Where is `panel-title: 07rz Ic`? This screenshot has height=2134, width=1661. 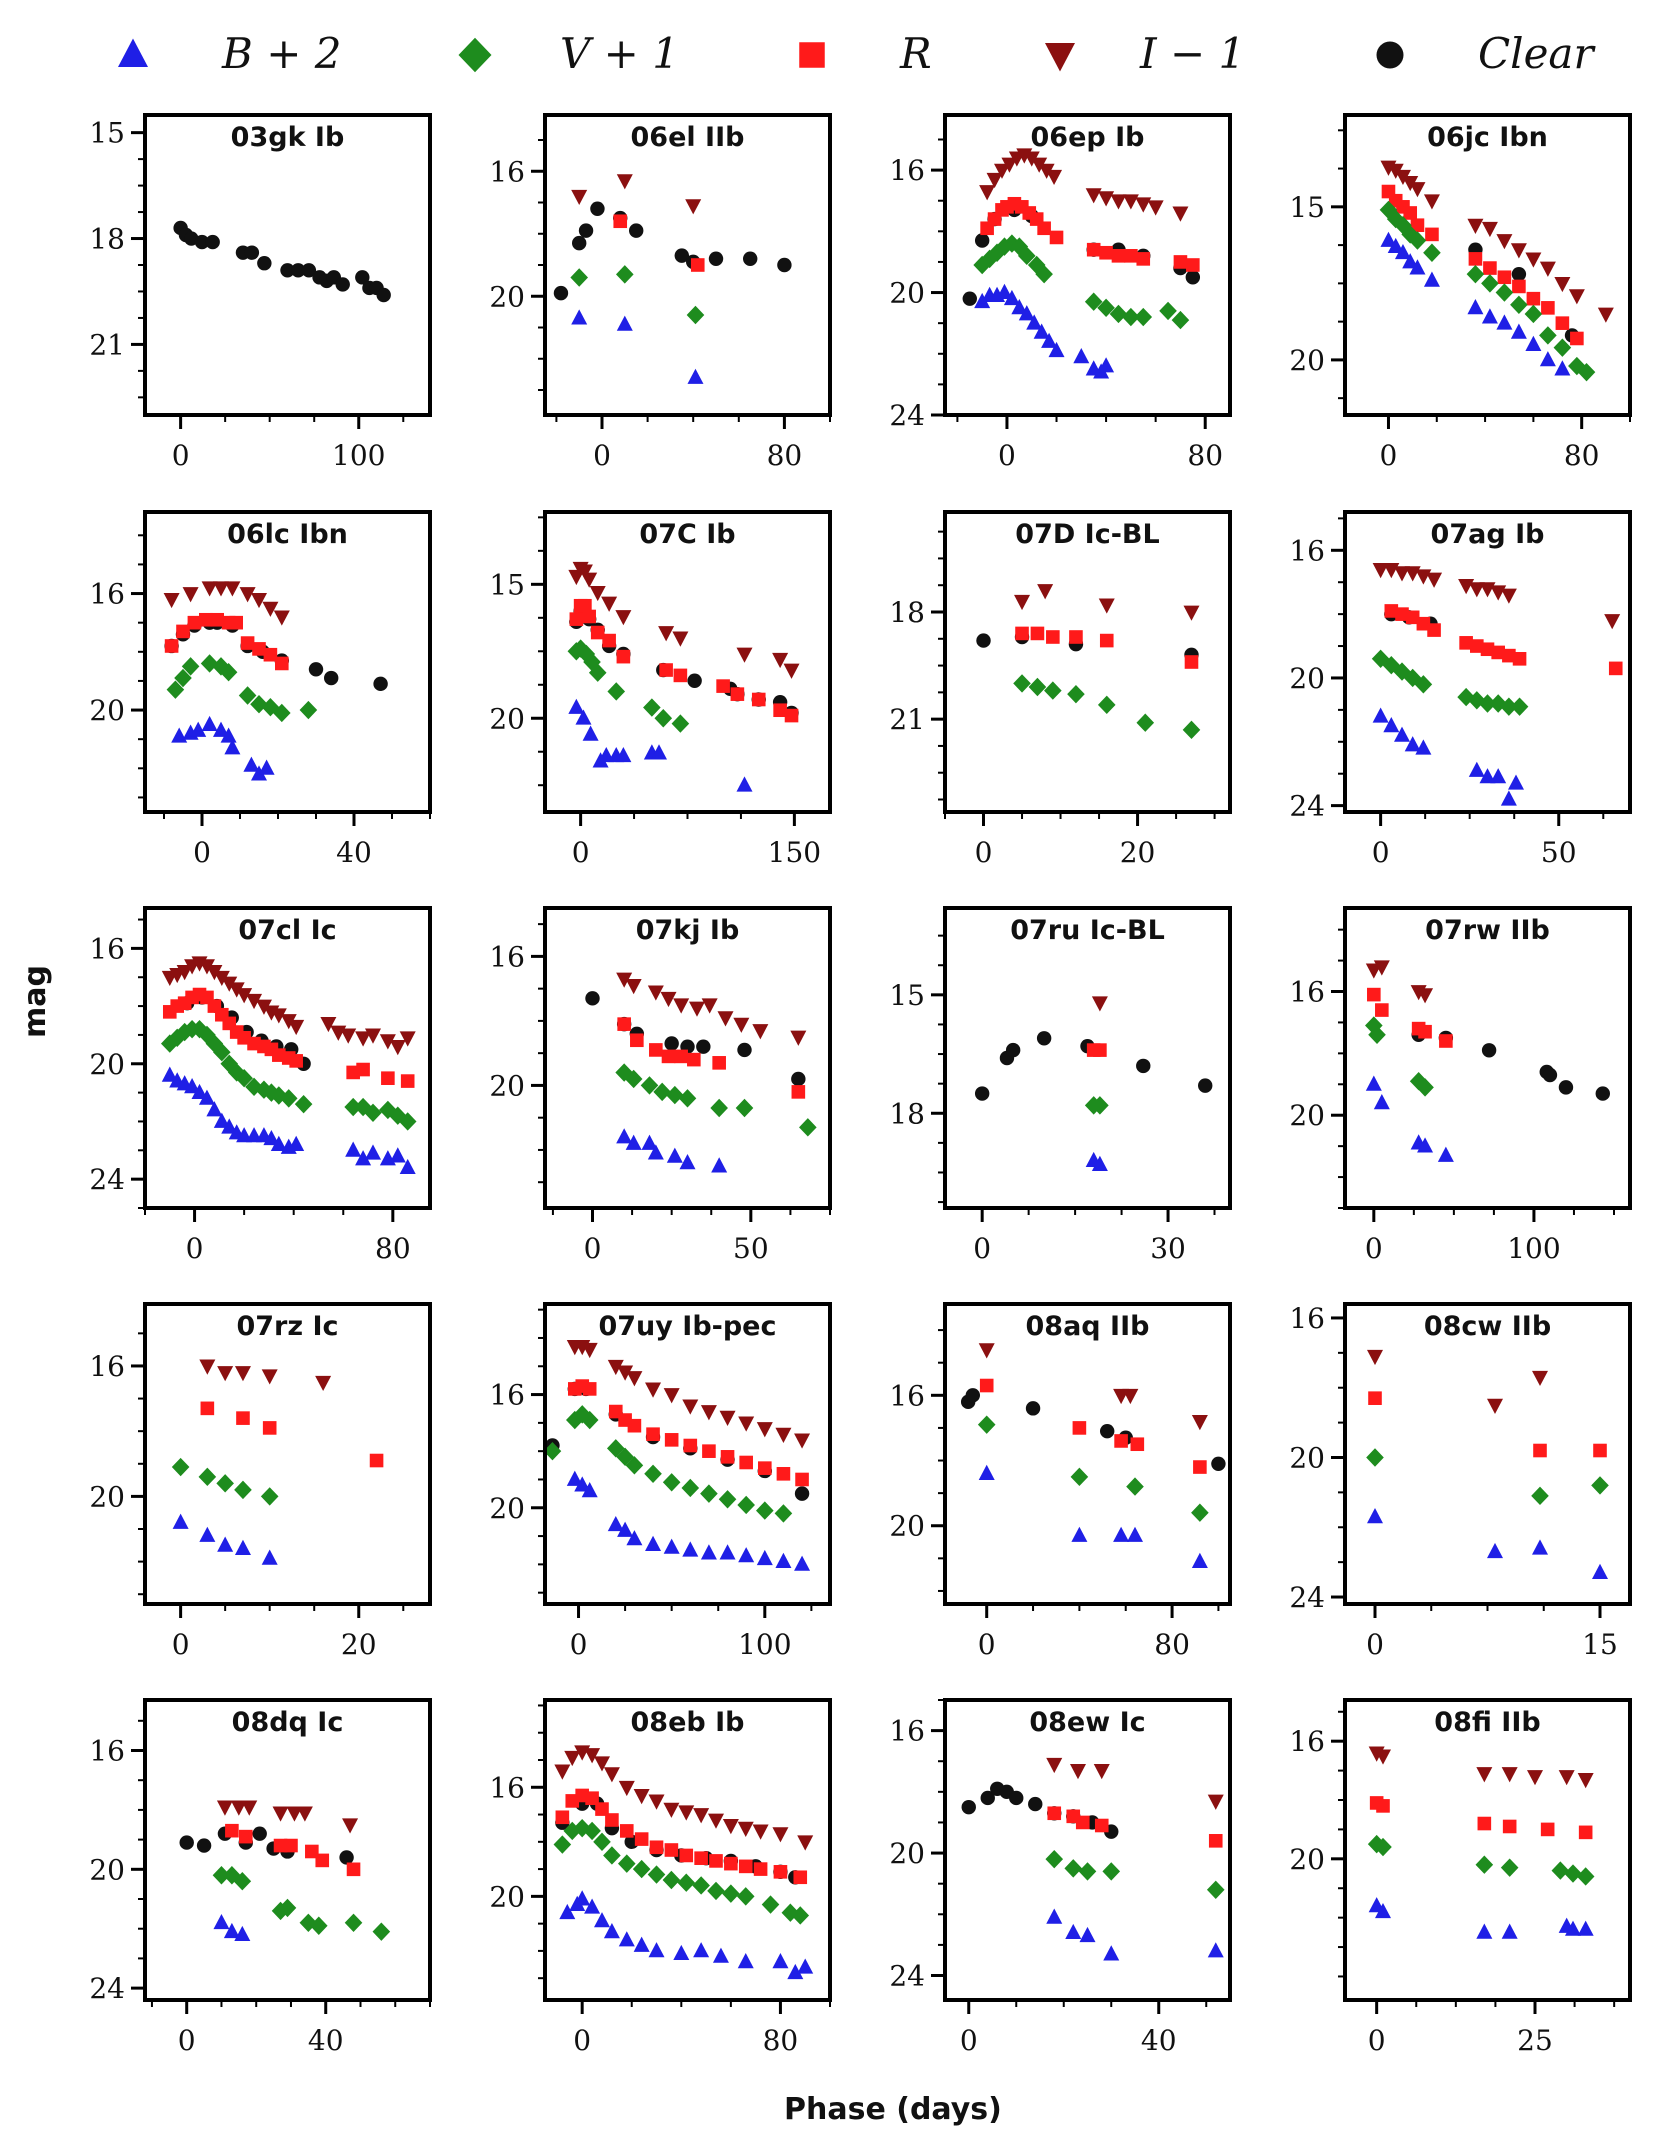
panel-title: 07rz Ic is located at coordinates (287, 1326).